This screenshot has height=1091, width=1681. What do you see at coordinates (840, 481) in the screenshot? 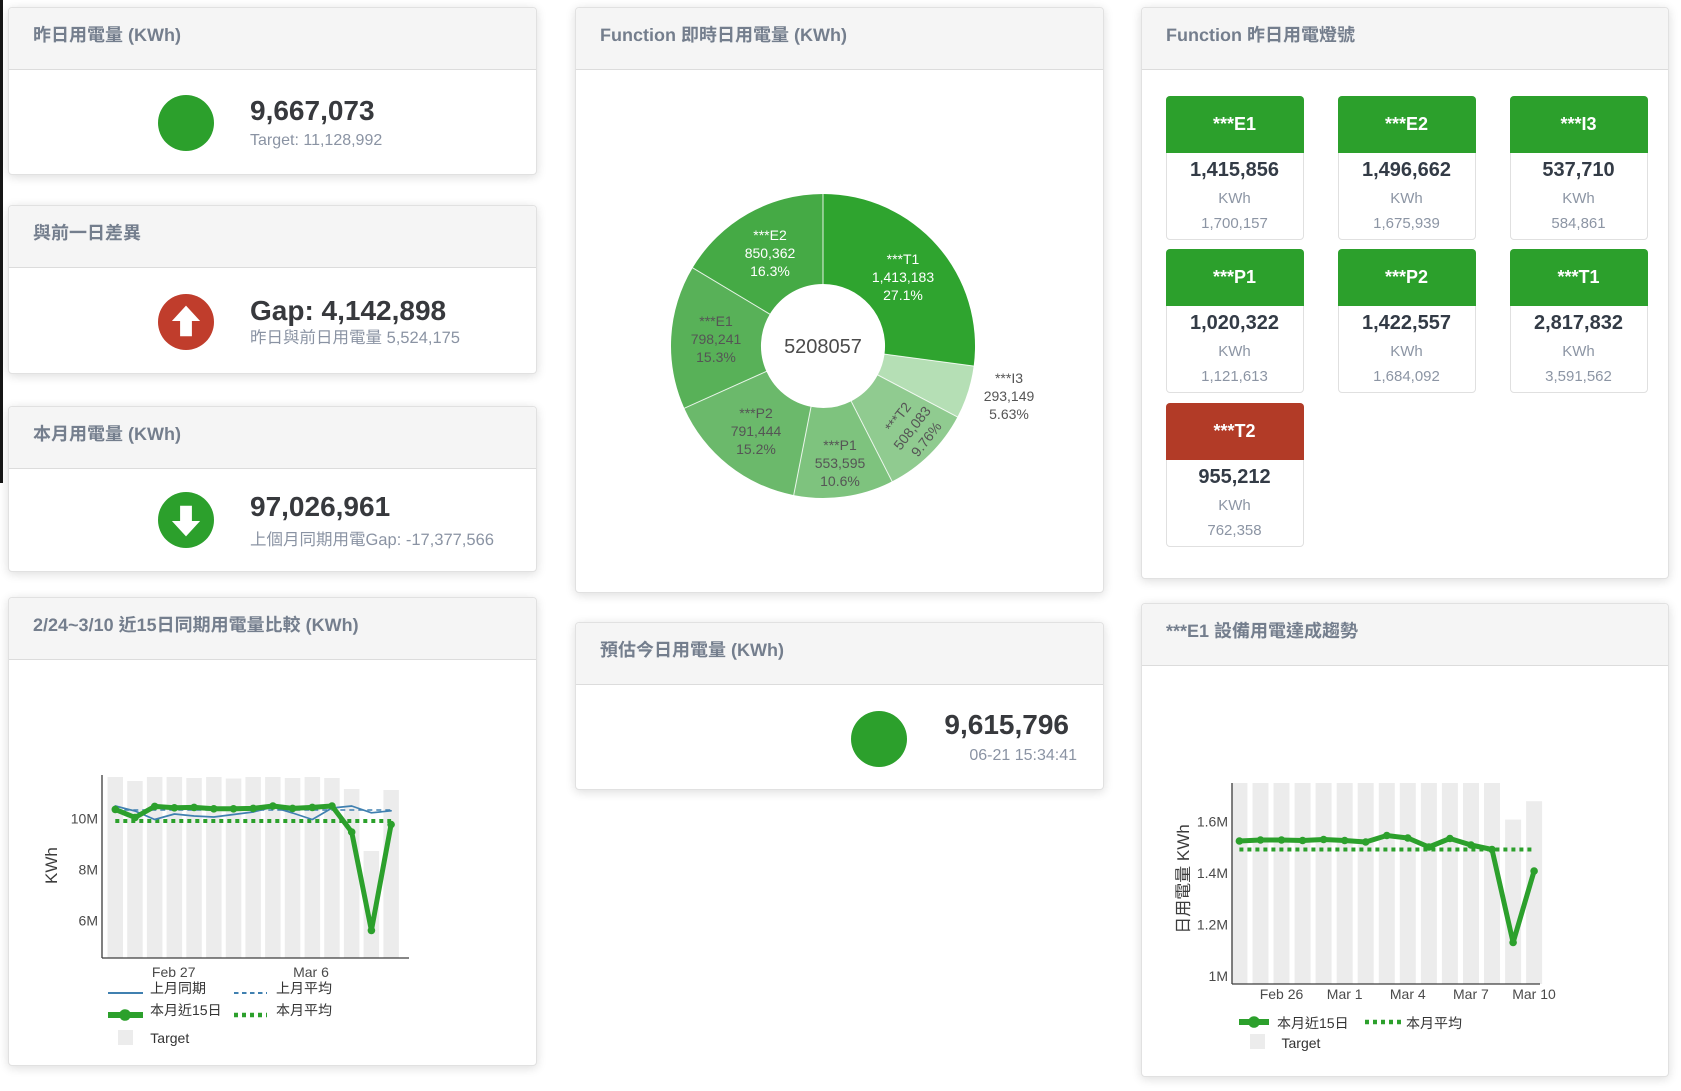
I see `svg-text: 10.6%` at bounding box center [840, 481].